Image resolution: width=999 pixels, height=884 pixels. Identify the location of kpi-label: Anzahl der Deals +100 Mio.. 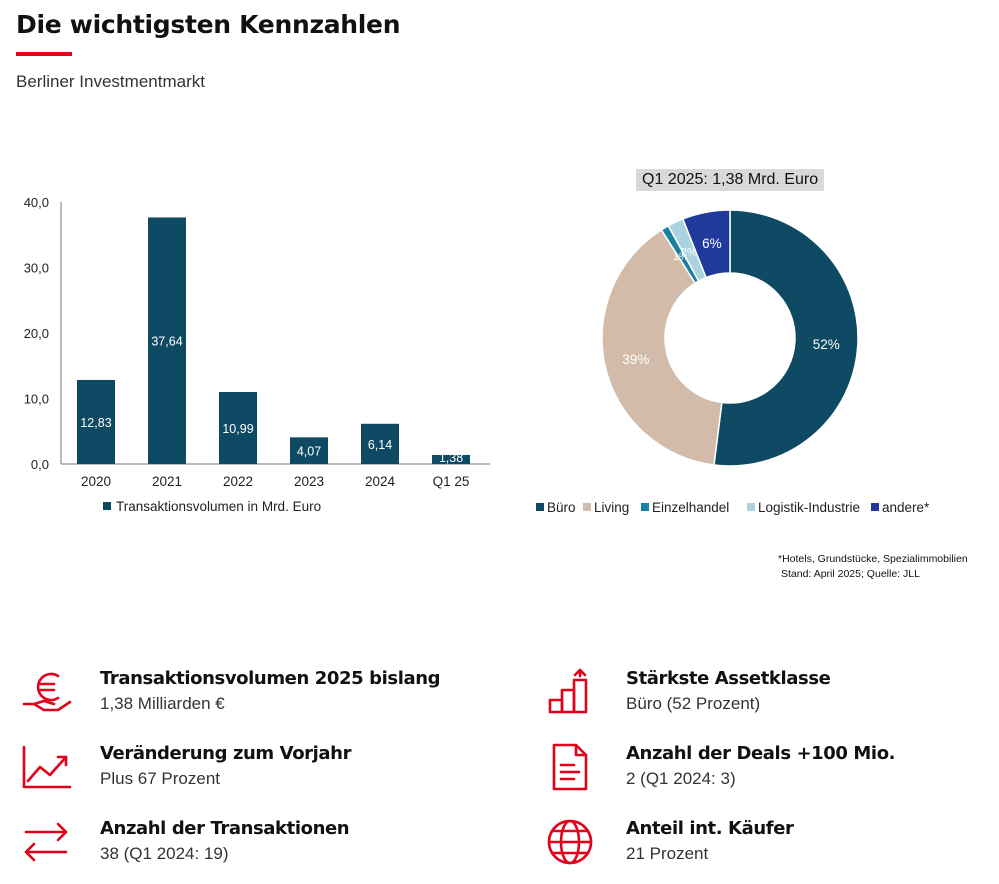
(761, 753).